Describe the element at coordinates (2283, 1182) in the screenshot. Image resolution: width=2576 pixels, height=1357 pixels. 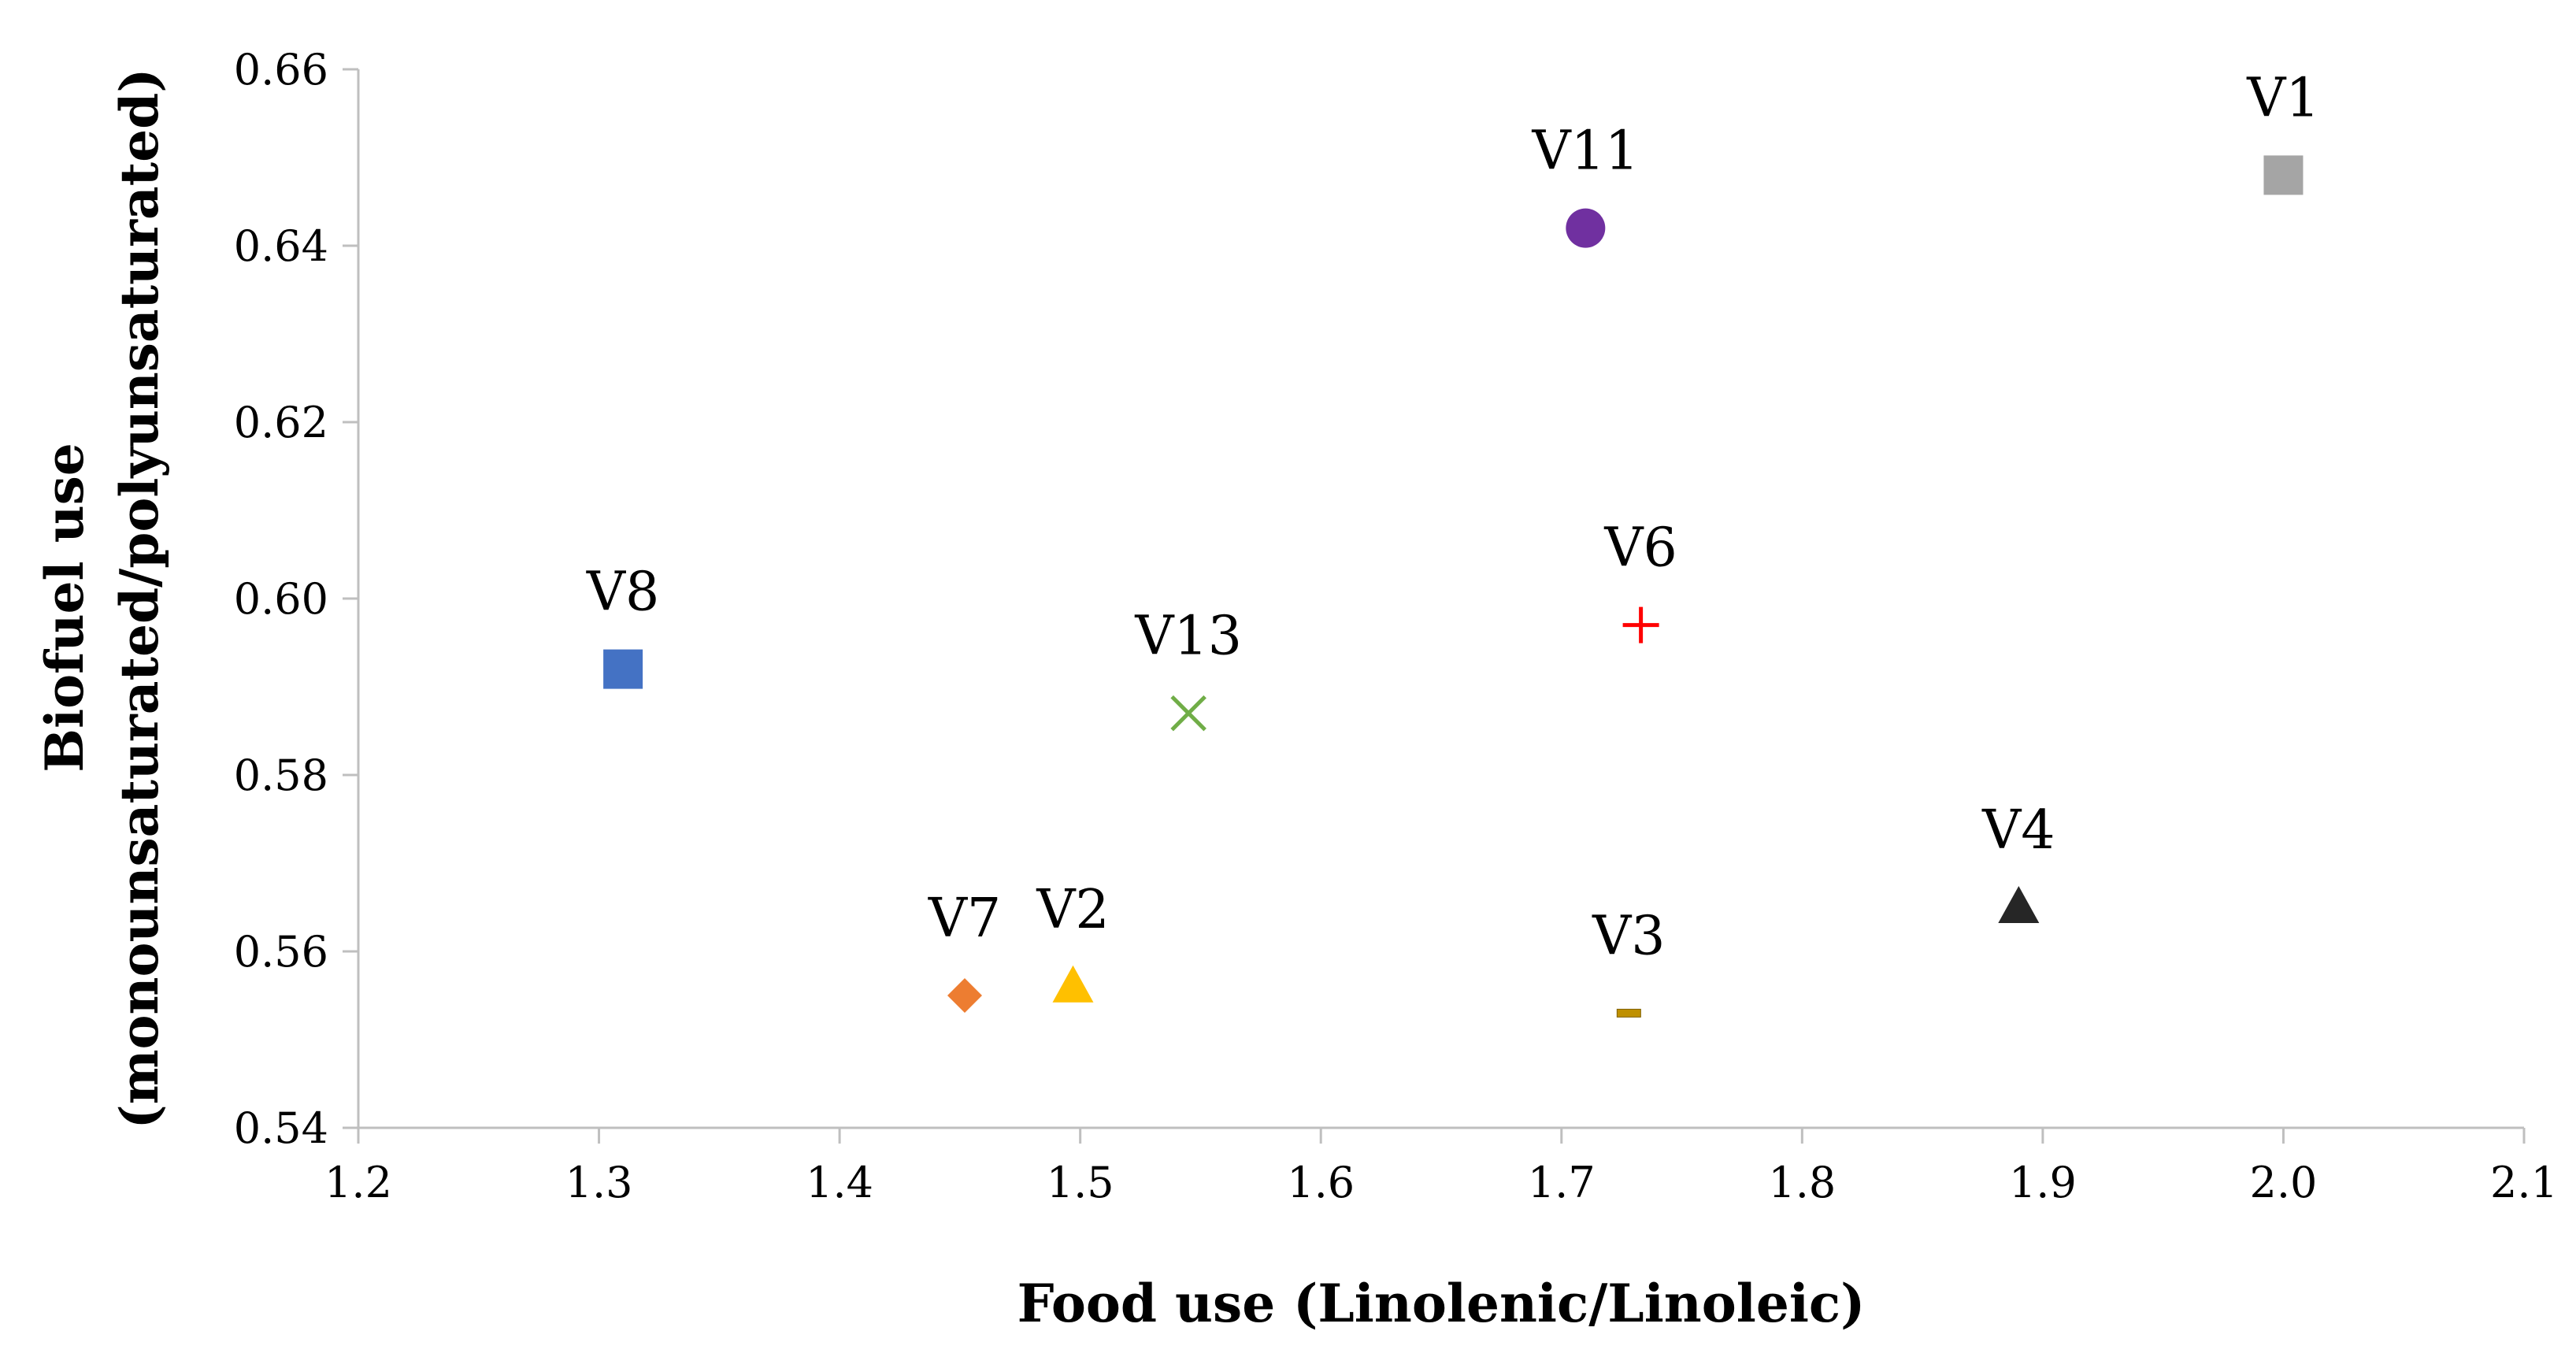
I see `x-tick-label: 2.0` at that location.